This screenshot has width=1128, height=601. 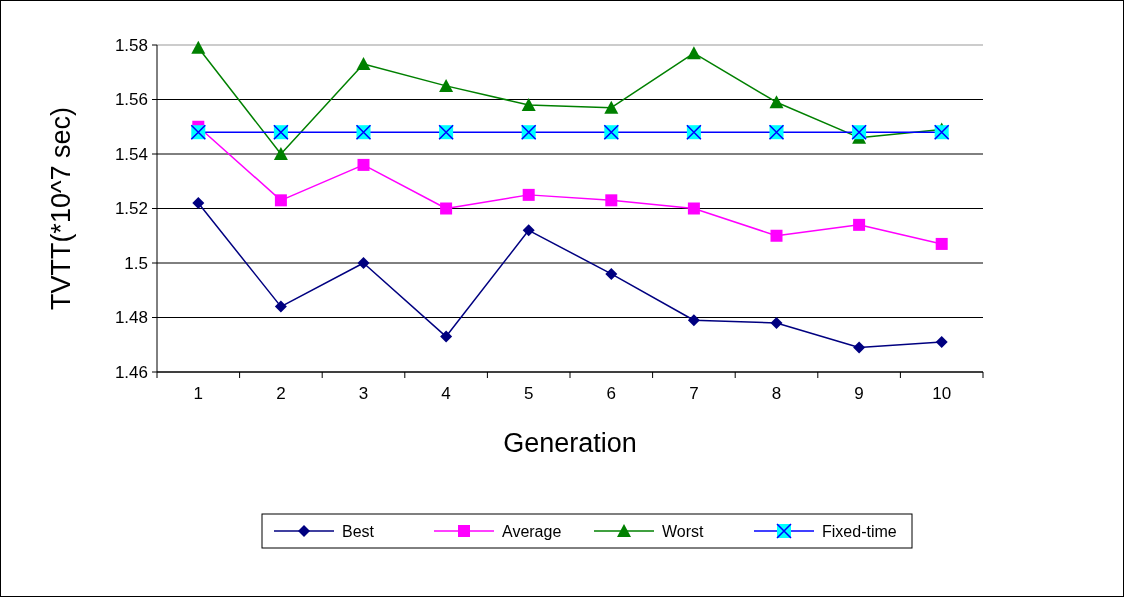 What do you see at coordinates (198, 393) in the screenshot?
I see `x-tick-label: 1` at bounding box center [198, 393].